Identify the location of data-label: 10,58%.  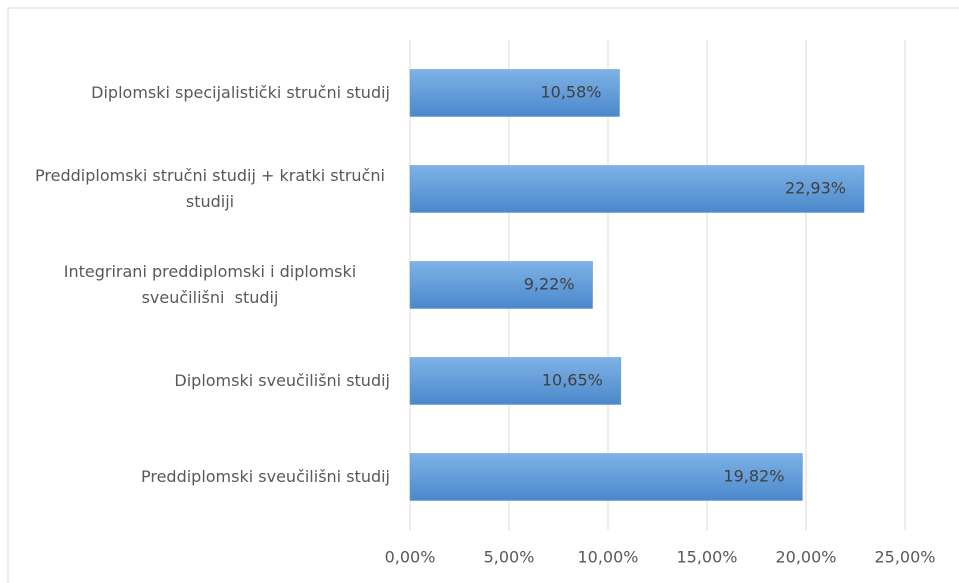
(570, 92).